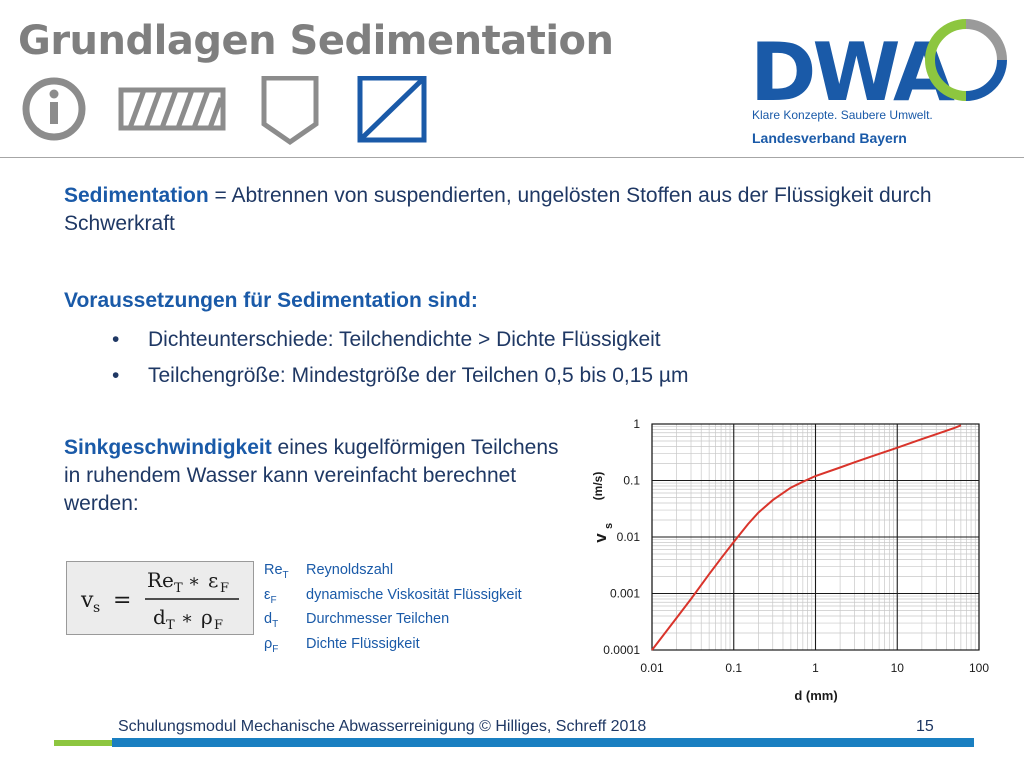  What do you see at coordinates (609, 526) in the screenshot?
I see `y-label-sub: s` at bounding box center [609, 526].